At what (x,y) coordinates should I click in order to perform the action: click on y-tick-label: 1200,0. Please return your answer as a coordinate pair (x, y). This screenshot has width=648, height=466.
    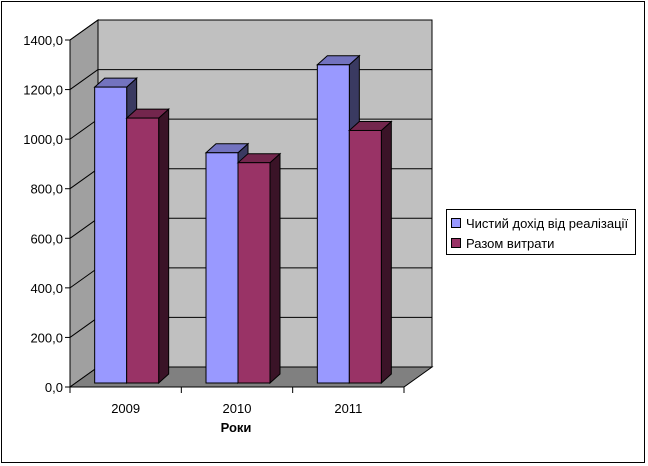
    Looking at the image, I should click on (43, 90).